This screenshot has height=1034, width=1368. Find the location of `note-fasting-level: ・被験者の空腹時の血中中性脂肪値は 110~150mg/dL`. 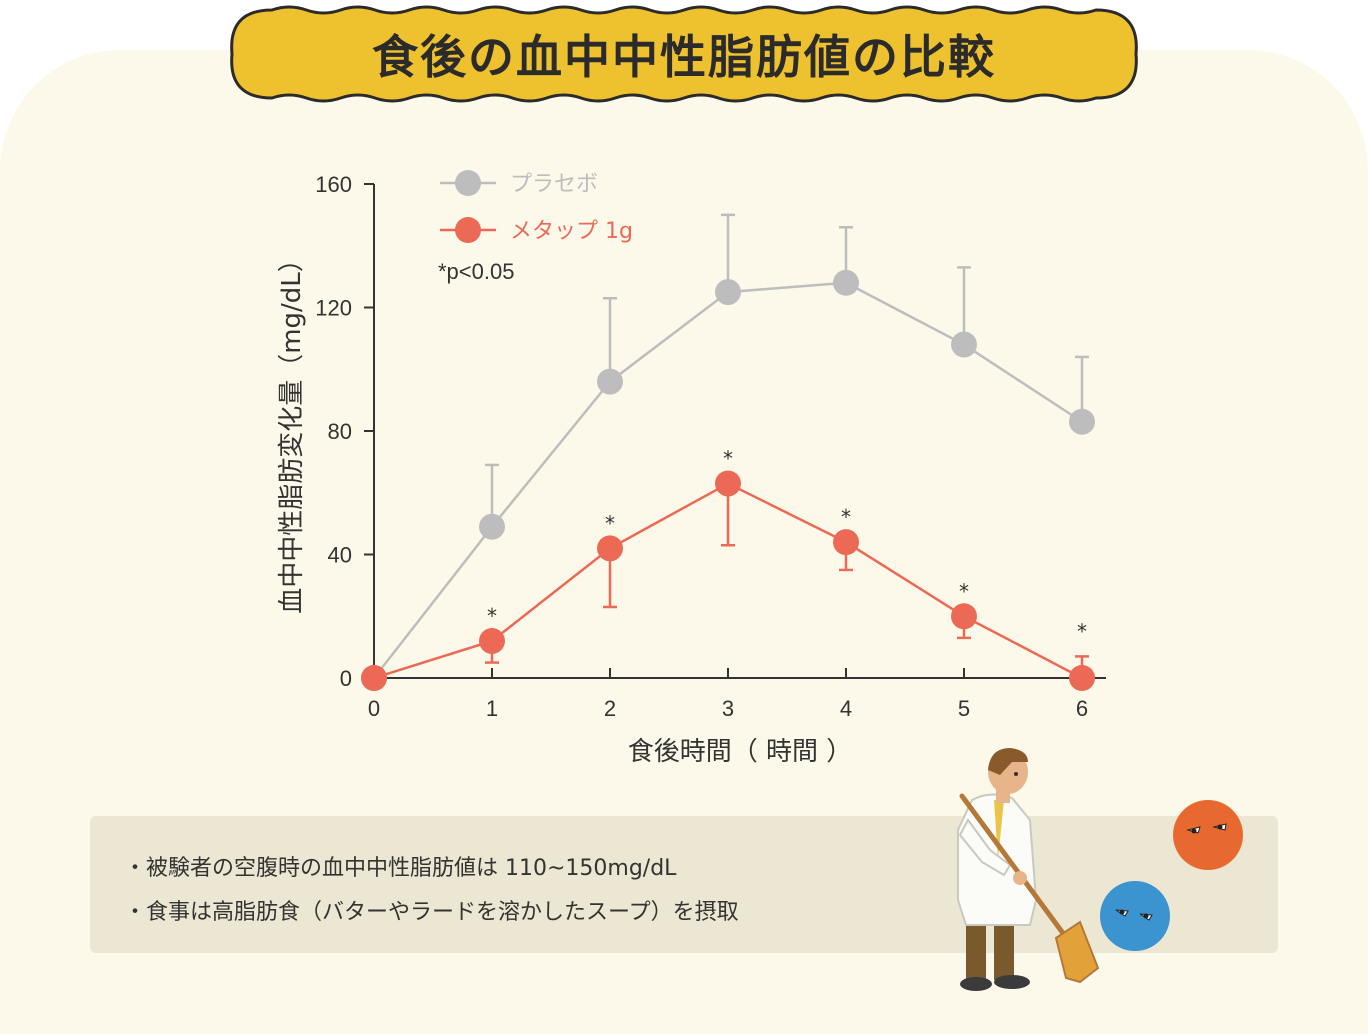

note-fasting-level: ・被験者の空腹時の血中中性脂肪値は 110~150mg/dL is located at coordinates (400, 868).